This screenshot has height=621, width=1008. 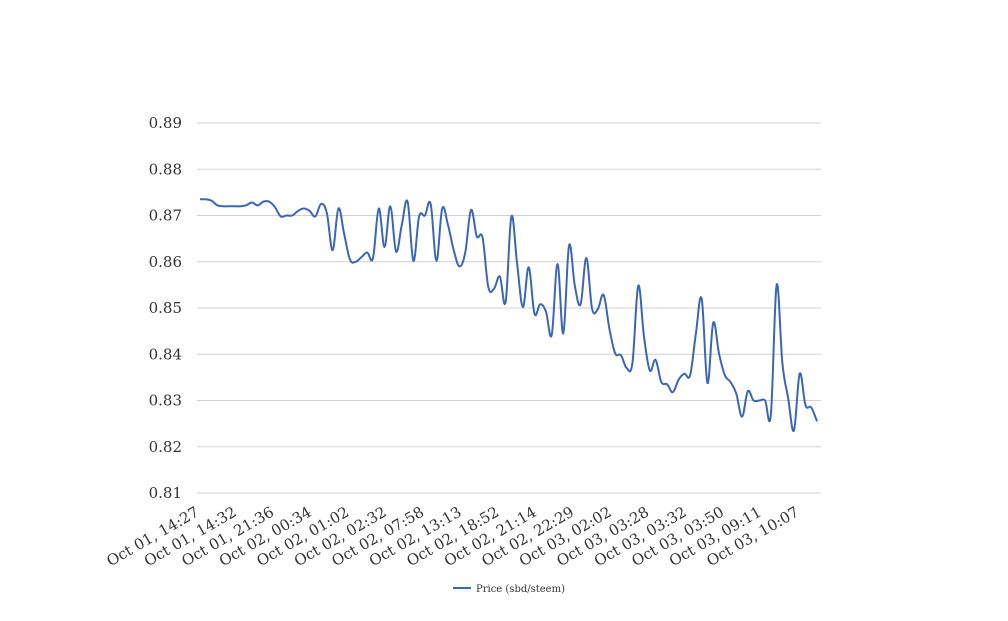 What do you see at coordinates (165, 262) in the screenshot?
I see `y-tick-label: 0.86` at bounding box center [165, 262].